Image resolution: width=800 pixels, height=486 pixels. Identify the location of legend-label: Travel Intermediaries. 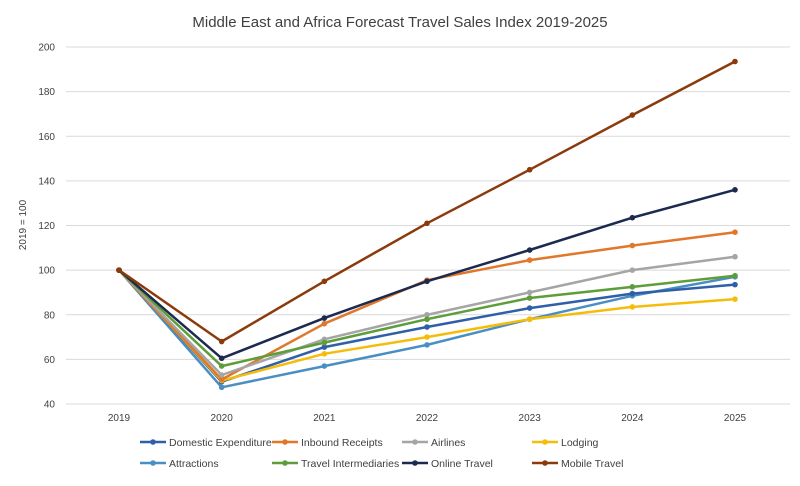
(350, 464).